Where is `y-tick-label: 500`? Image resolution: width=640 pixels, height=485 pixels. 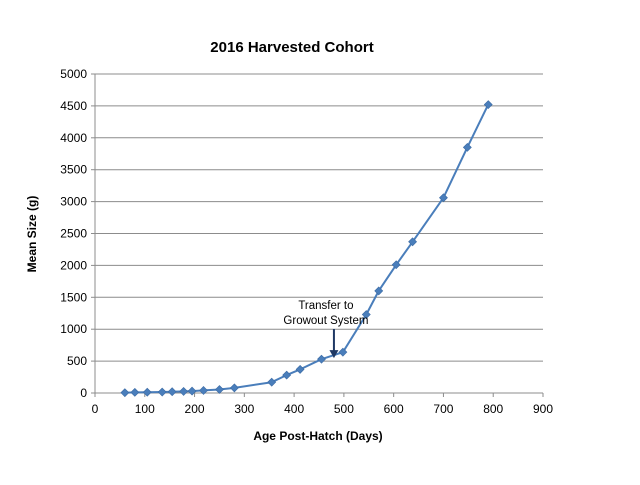
y-tick-label: 500 is located at coordinates (77, 361).